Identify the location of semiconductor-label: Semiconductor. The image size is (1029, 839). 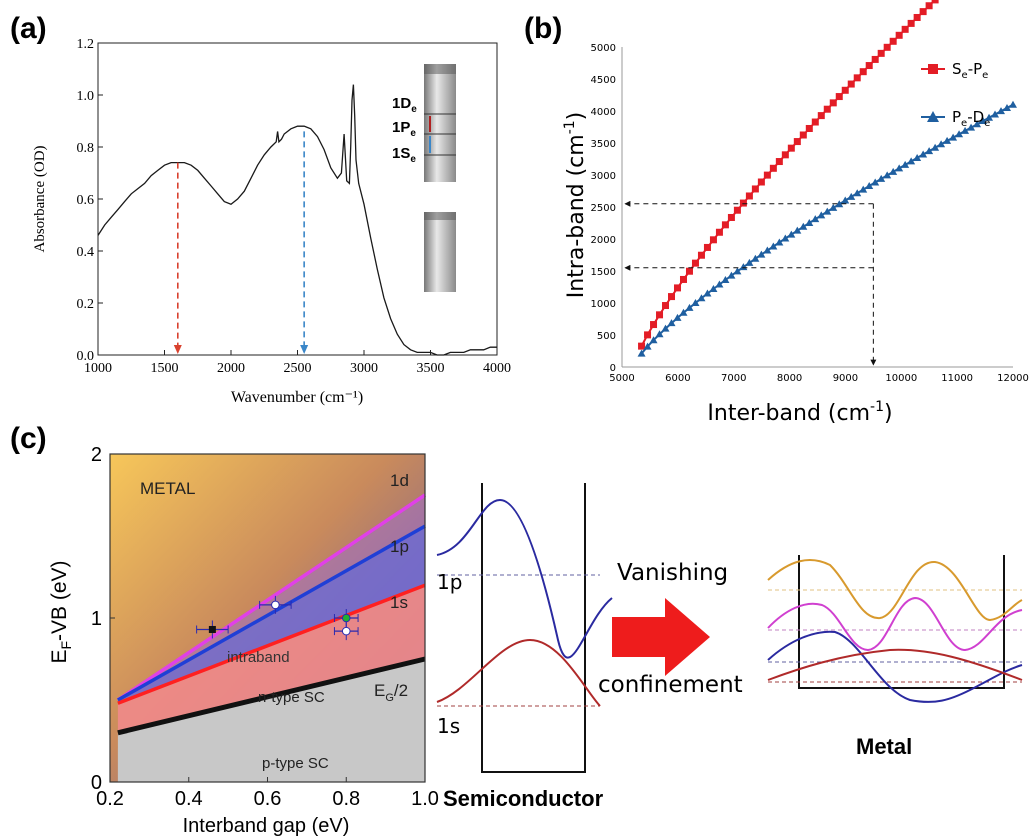
(523, 798).